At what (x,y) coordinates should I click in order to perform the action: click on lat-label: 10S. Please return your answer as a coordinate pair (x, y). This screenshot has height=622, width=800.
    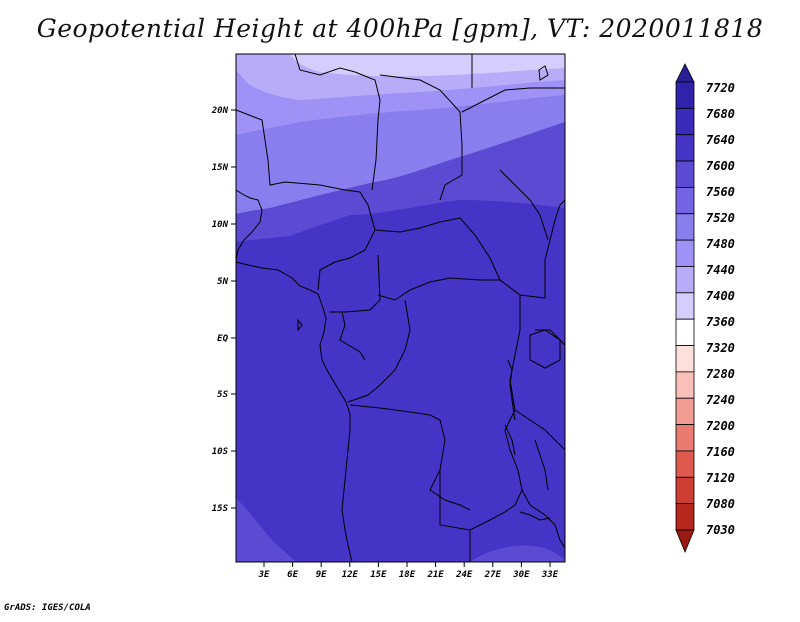
    Looking at the image, I should click on (220, 452).